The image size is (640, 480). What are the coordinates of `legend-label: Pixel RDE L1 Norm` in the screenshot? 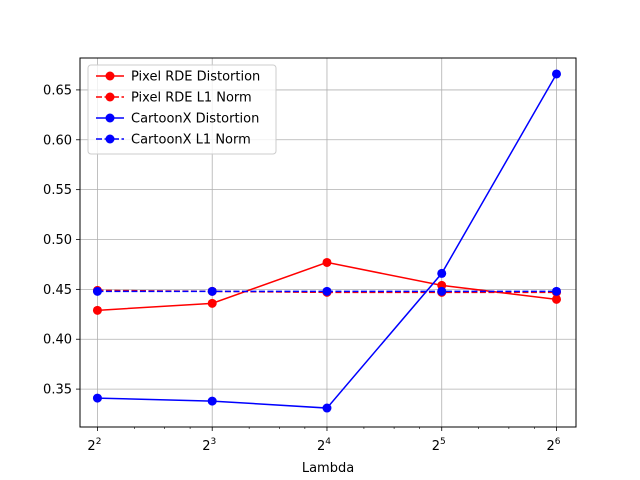 It's located at (191, 98).